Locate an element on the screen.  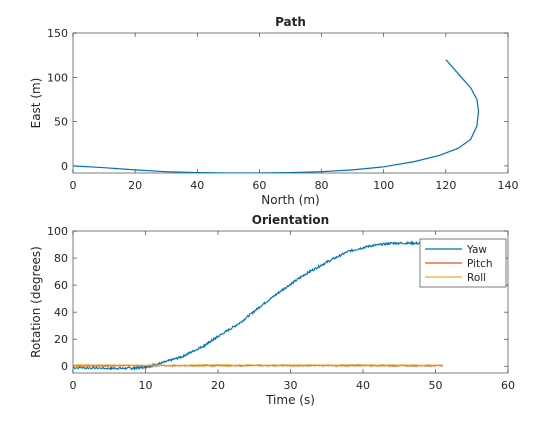
orientation-y-tick-label: 80 is located at coordinates (61, 258).